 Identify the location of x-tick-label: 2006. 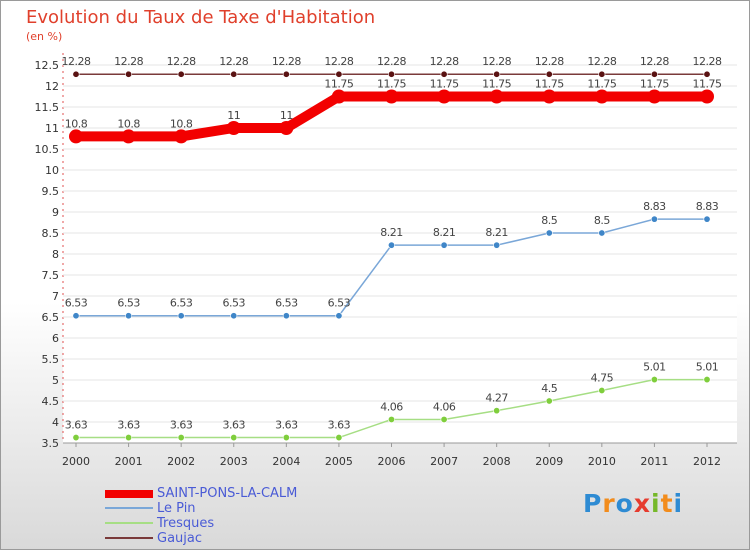
(392, 461).